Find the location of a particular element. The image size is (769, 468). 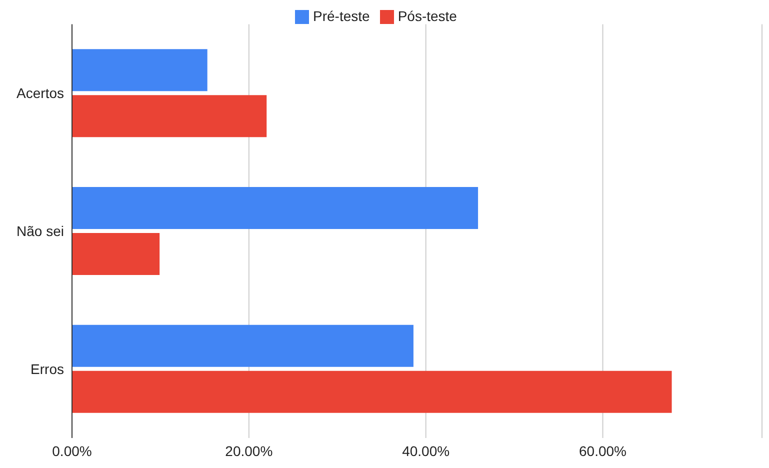

y-tick-label: Não sei is located at coordinates (40, 231).